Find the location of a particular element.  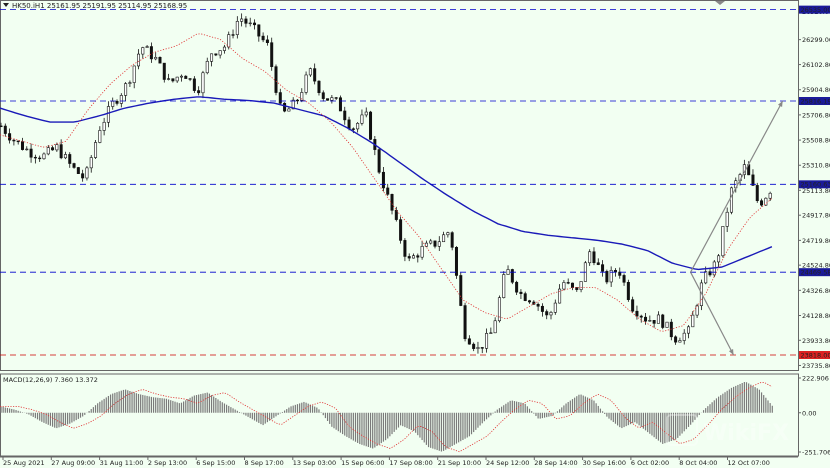

price-tick-label: 25706.80 is located at coordinates (816, 115).